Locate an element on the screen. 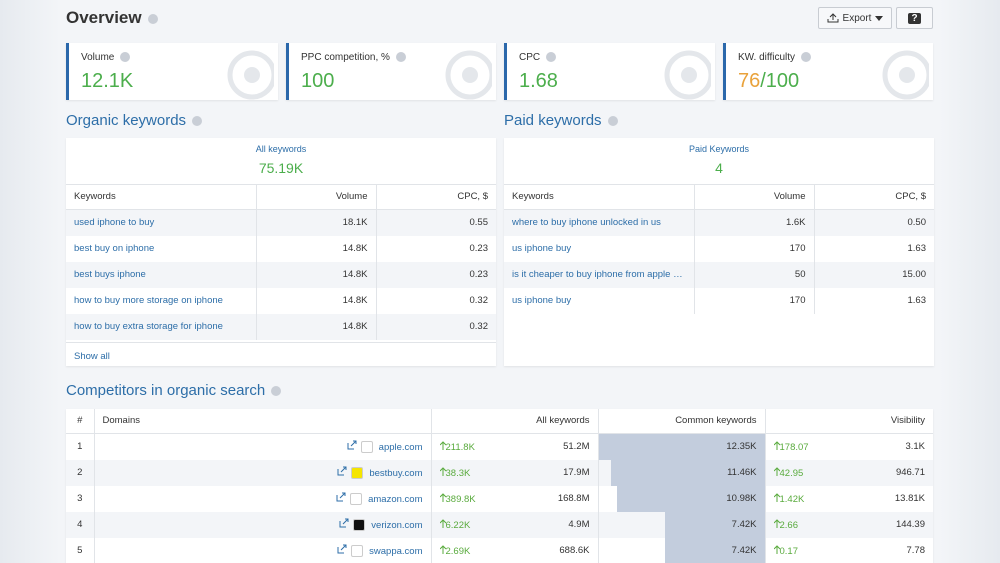  change-up: 178.07 is located at coordinates (791, 446).